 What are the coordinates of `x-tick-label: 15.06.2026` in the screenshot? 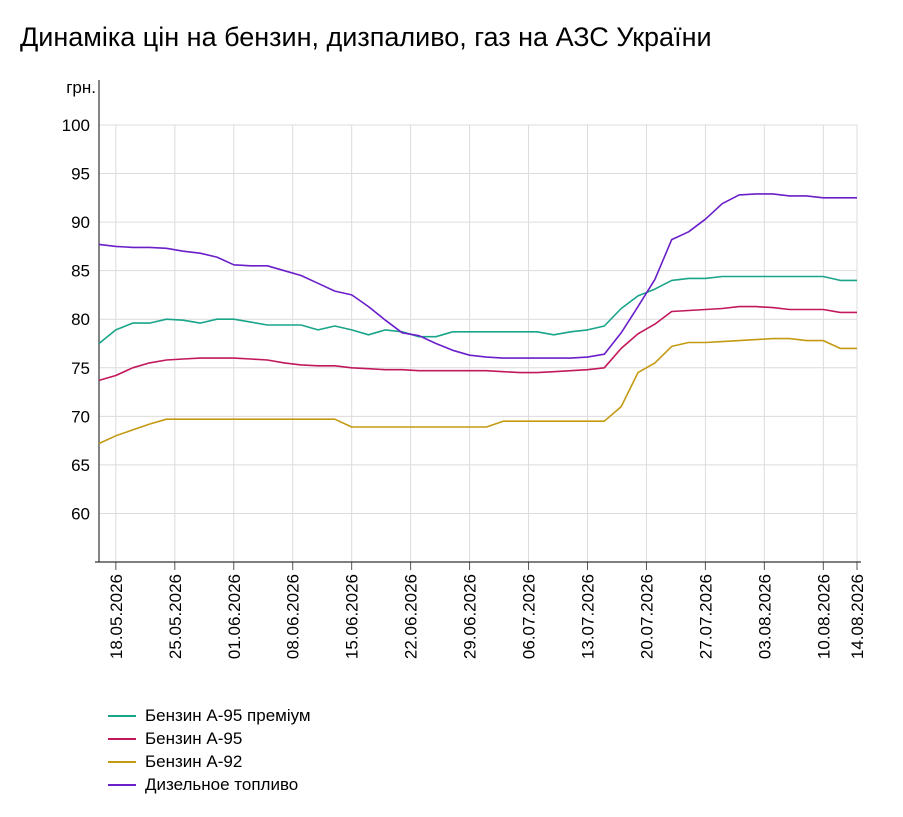 It's located at (352, 616).